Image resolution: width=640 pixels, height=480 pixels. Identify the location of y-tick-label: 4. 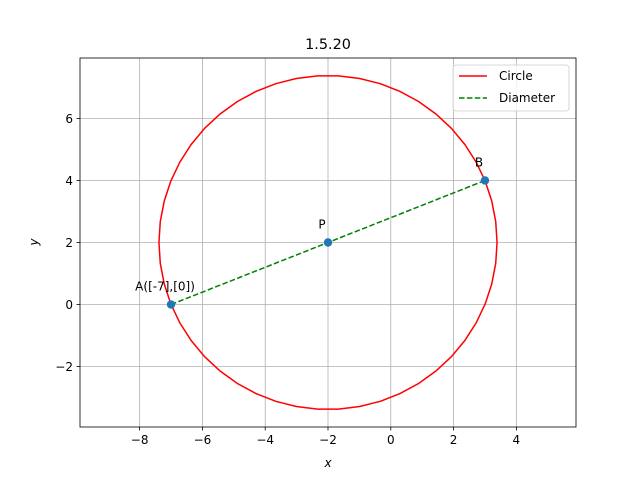
(69, 181).